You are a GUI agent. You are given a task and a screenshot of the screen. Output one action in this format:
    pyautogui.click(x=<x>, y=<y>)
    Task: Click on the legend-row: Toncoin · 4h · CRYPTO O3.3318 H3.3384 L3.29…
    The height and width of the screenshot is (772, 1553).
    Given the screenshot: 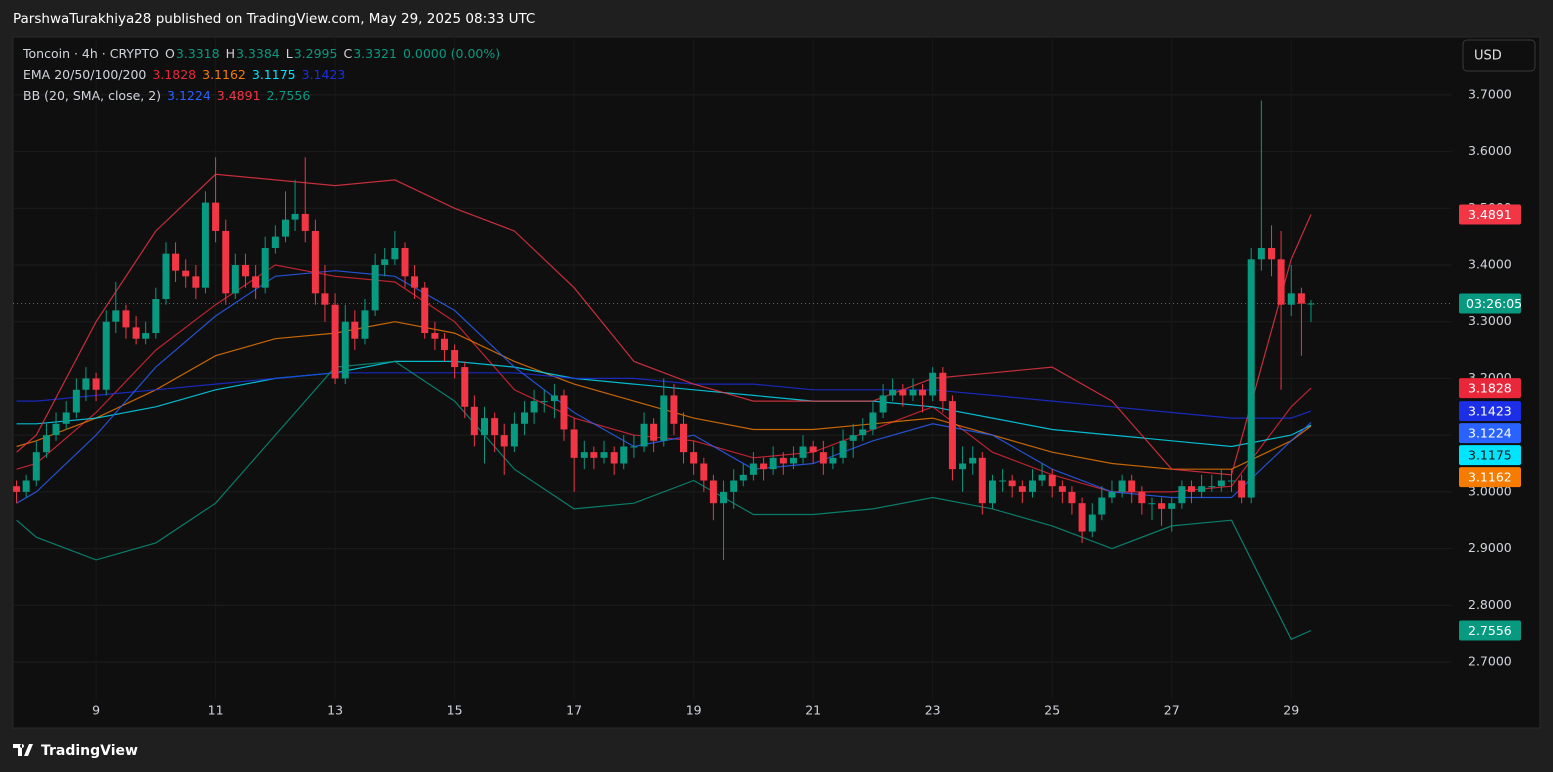 What is the action you would take?
    pyautogui.click(x=264, y=53)
    